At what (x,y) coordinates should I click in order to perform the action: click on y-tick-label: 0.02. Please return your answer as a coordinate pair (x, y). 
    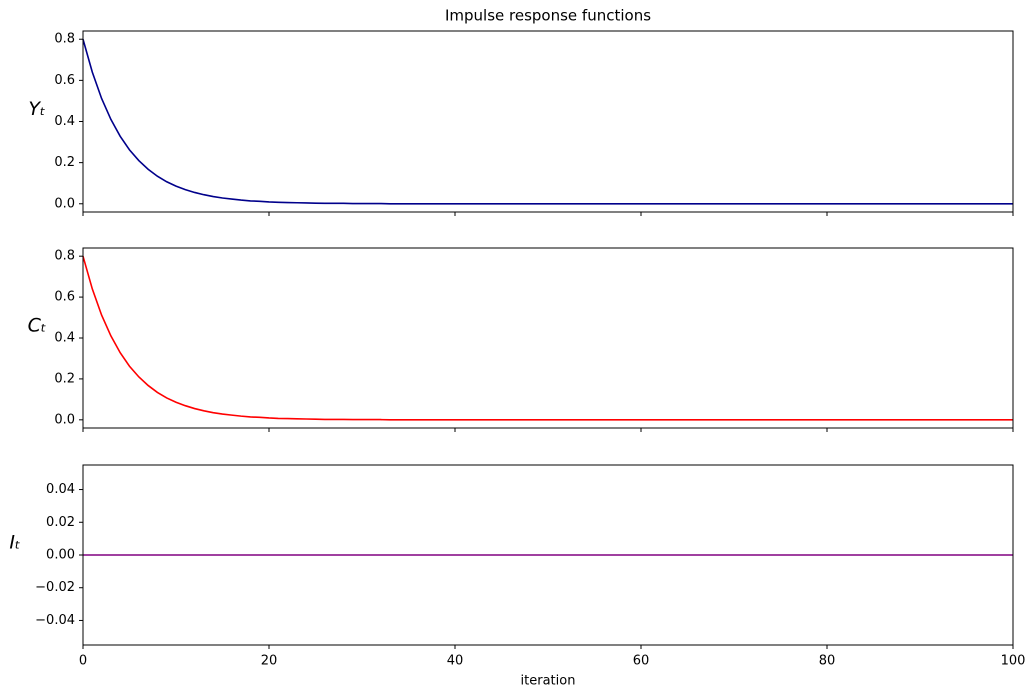
    Looking at the image, I should click on (60, 522).